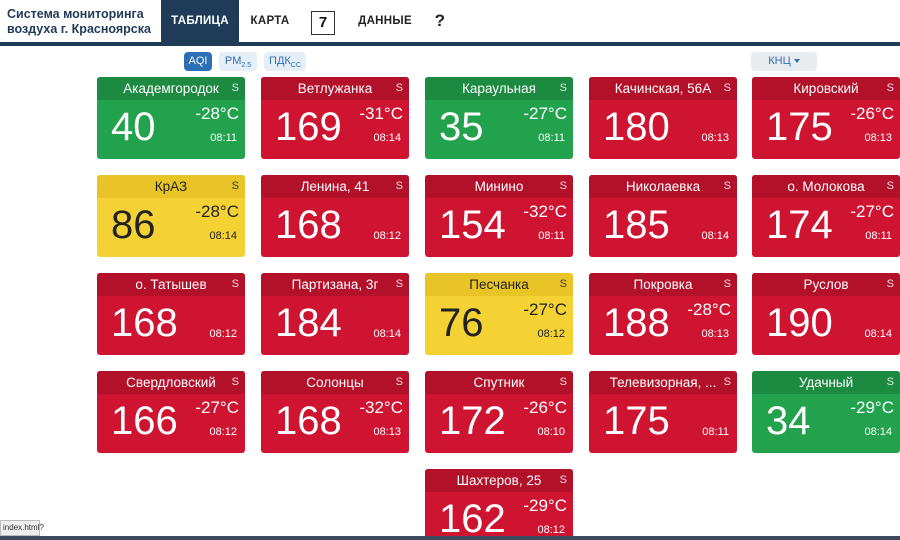 Image resolution: width=900 pixels, height=540 pixels. I want to click on station-name: Телевизорная, ... S, so click(663, 382).